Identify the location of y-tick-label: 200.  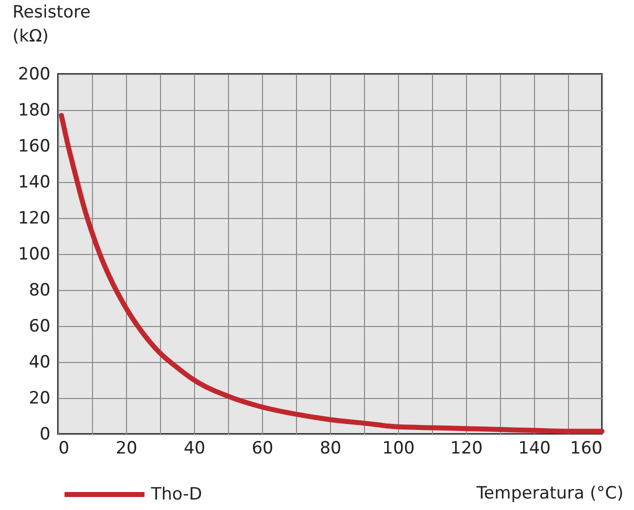
(34, 74).